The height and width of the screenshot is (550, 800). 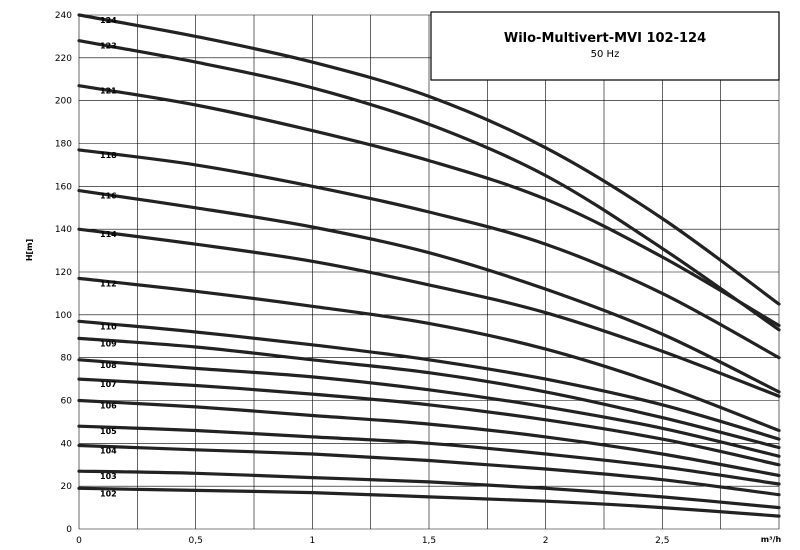 What do you see at coordinates (546, 541) in the screenshot?
I see `x-tick-label: 2` at bounding box center [546, 541].